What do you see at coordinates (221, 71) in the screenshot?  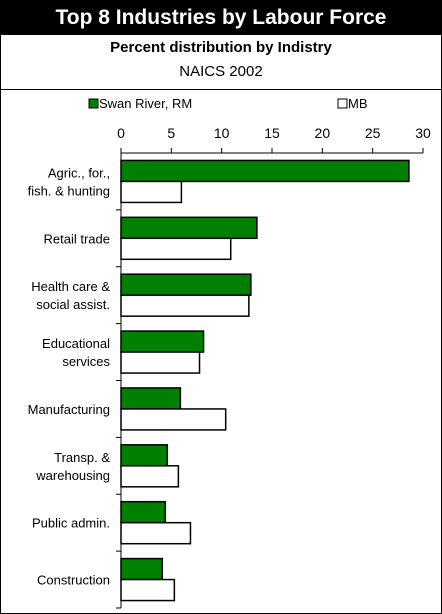 I see `chart-subtitle-naics: NAICS 2002` at bounding box center [221, 71].